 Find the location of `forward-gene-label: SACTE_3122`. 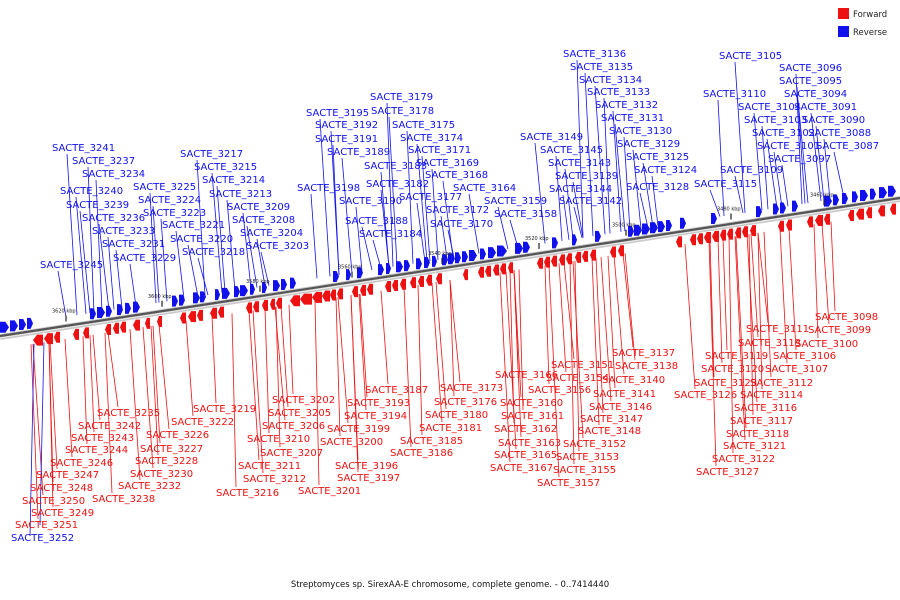

forward-gene-label: SACTE_3122 is located at coordinates (743, 459).